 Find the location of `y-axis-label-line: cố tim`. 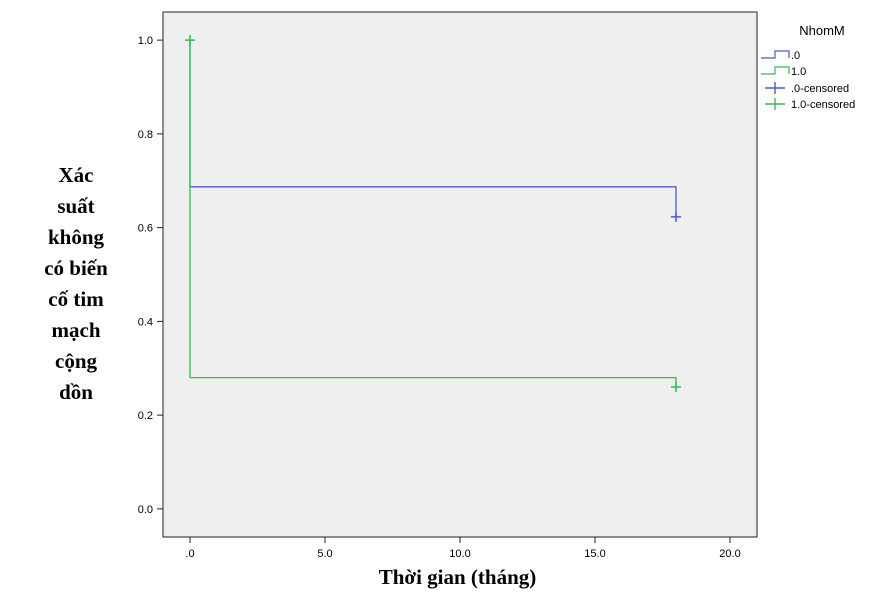

y-axis-label-line: cố tim is located at coordinates (76, 299).